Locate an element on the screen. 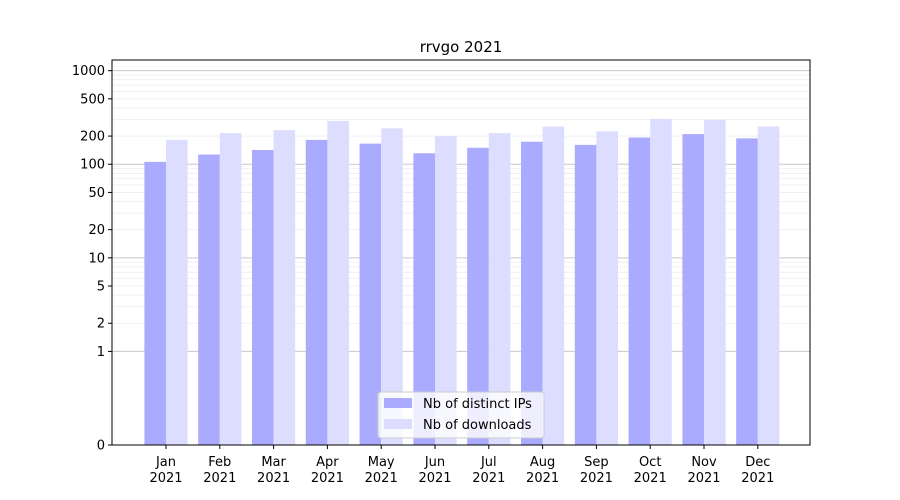 The width and height of the screenshot is (900, 500). x-tick-label-month: Nov is located at coordinates (704, 462).